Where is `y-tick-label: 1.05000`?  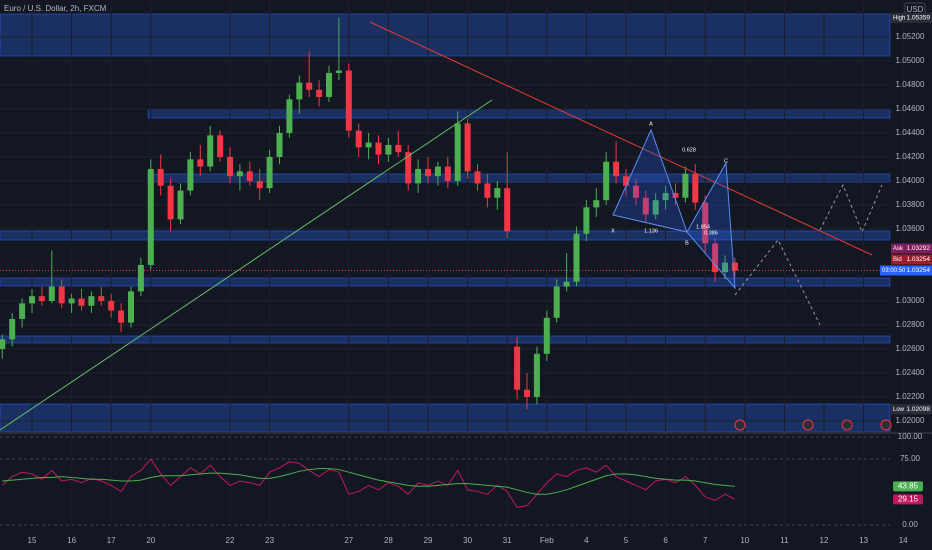
y-tick-label: 1.05000 is located at coordinates (910, 60).